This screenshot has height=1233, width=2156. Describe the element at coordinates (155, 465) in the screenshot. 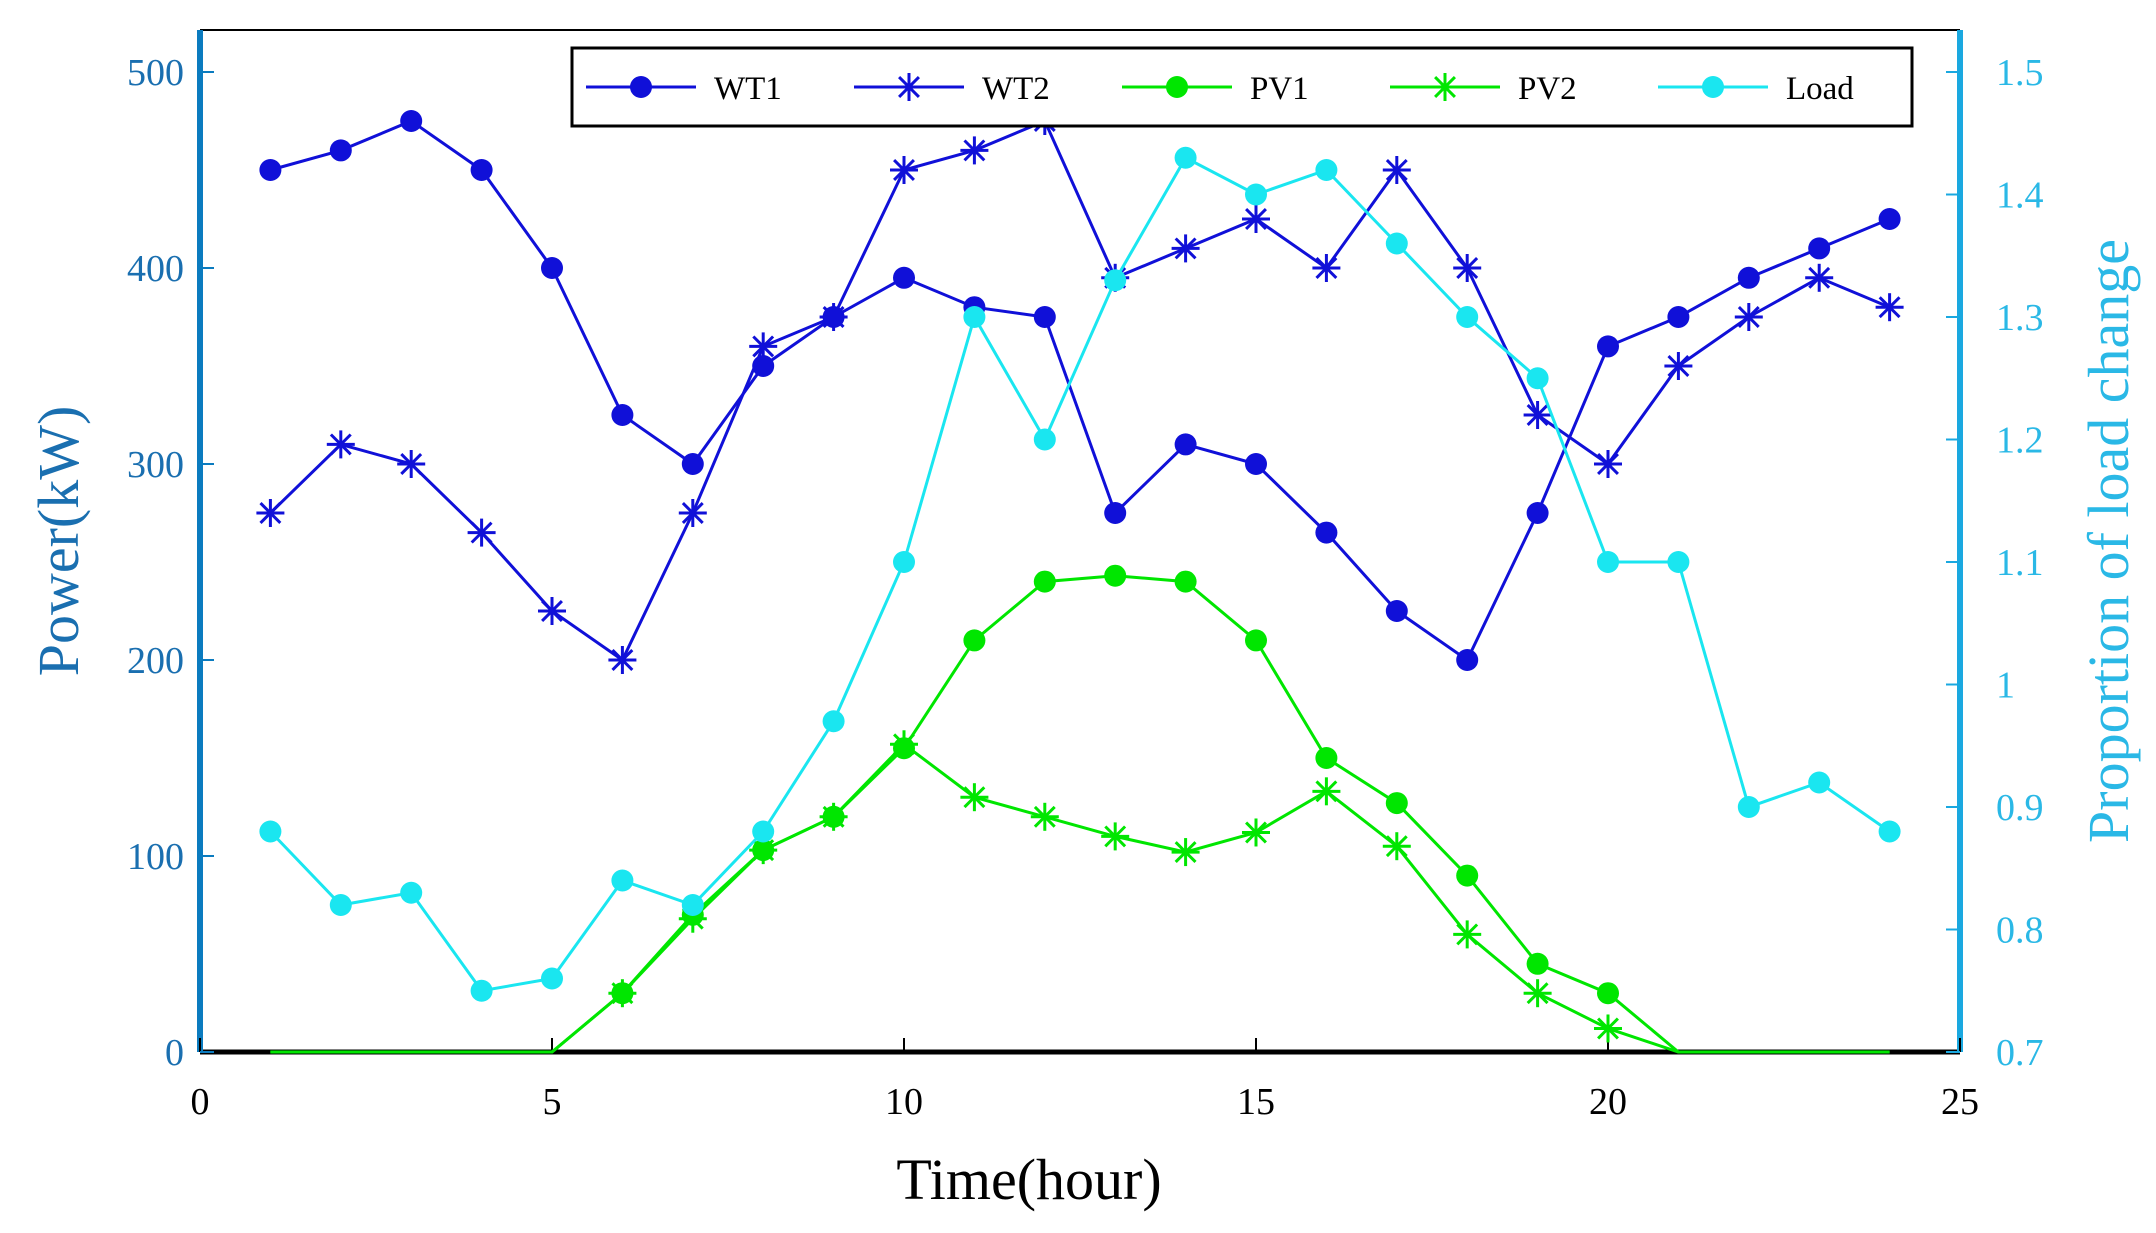

I see `left-y-tick-label: 300` at that location.